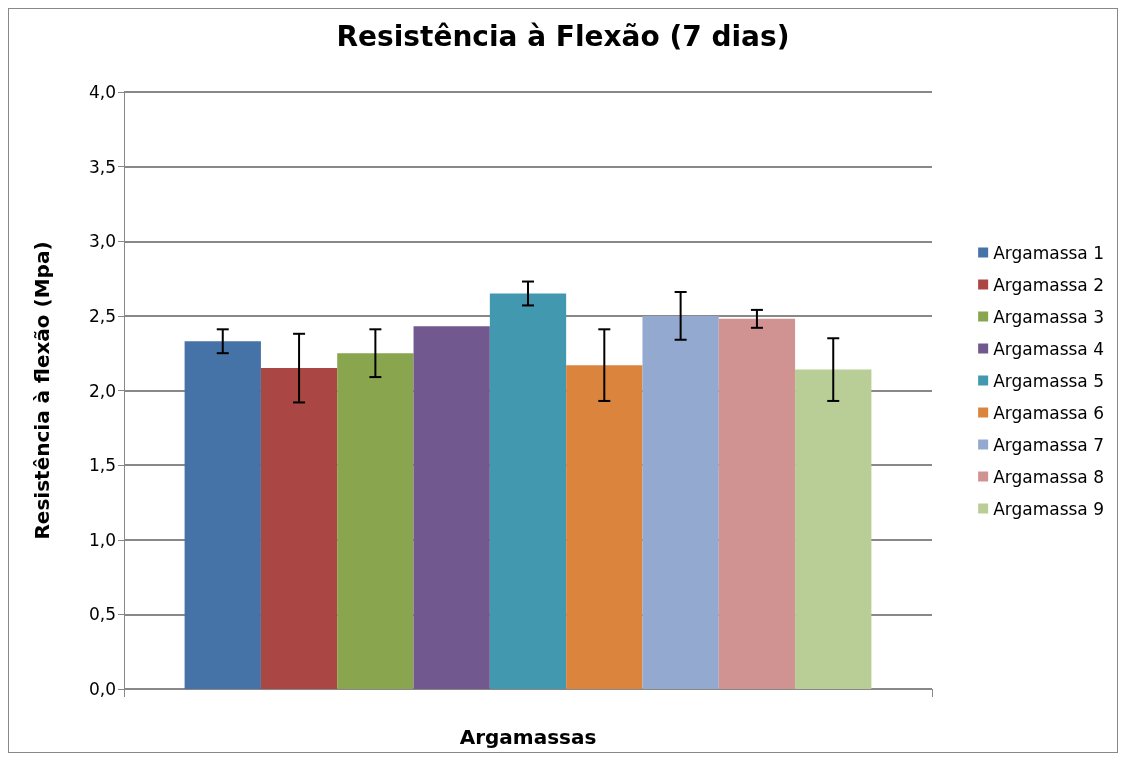  Describe the element at coordinates (102, 539) in the screenshot. I see `y-tick-label: 1,0` at that location.